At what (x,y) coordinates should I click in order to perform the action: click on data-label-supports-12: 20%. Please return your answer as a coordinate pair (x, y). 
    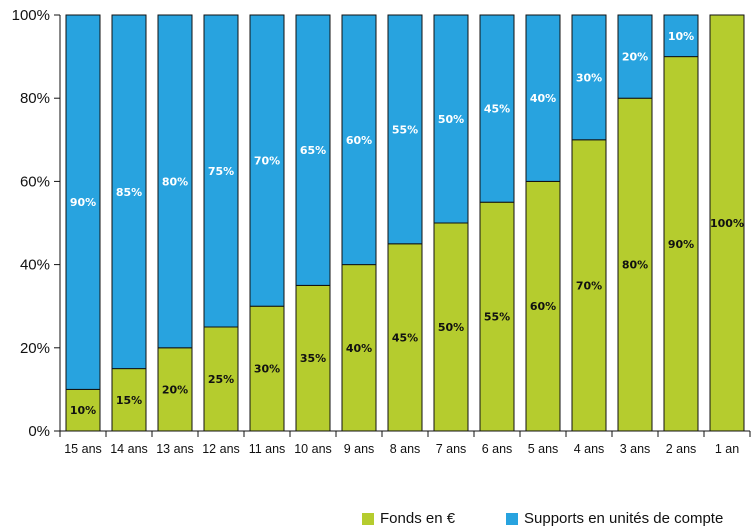
    Looking at the image, I should click on (635, 57).